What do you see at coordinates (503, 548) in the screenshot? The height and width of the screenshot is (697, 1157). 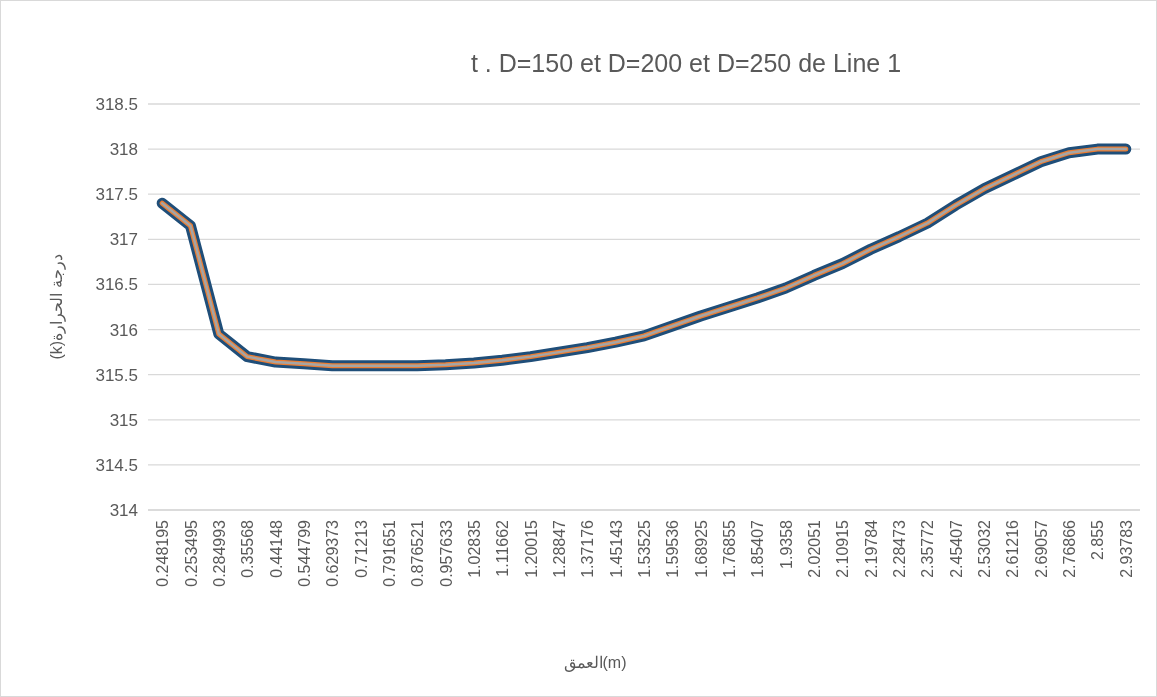 I see `x-tick-label: 1.11662` at bounding box center [503, 548].